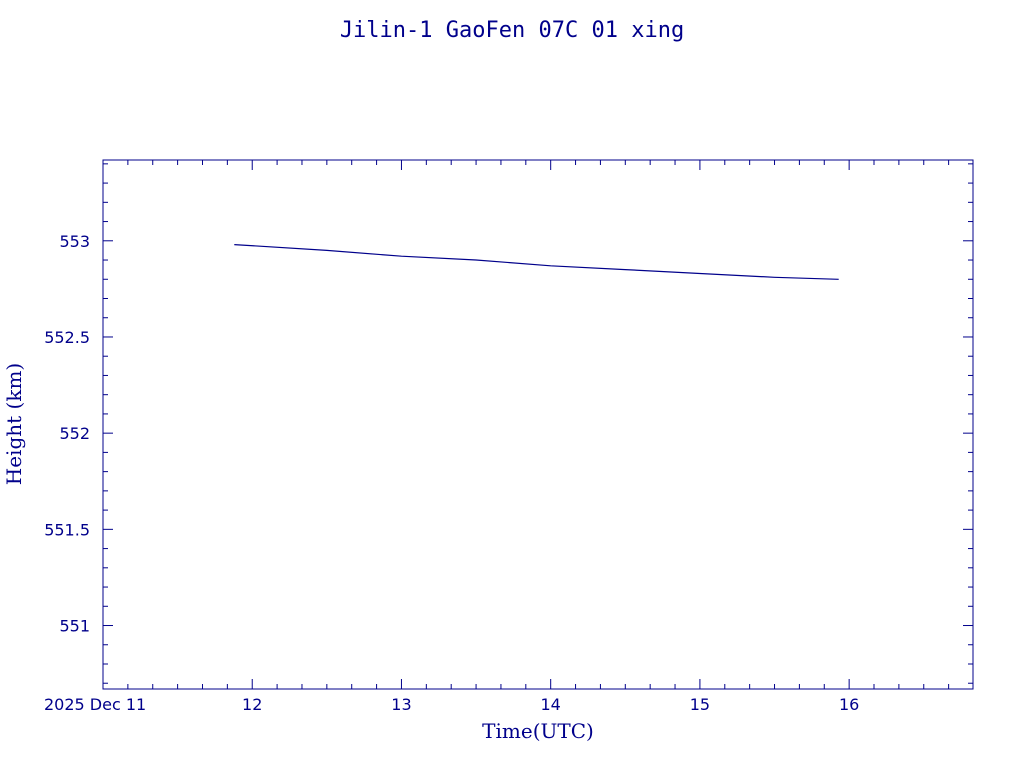  I want to click on chart-title: Jilin-1 GaoFen 07C 01 xing, so click(512, 30).